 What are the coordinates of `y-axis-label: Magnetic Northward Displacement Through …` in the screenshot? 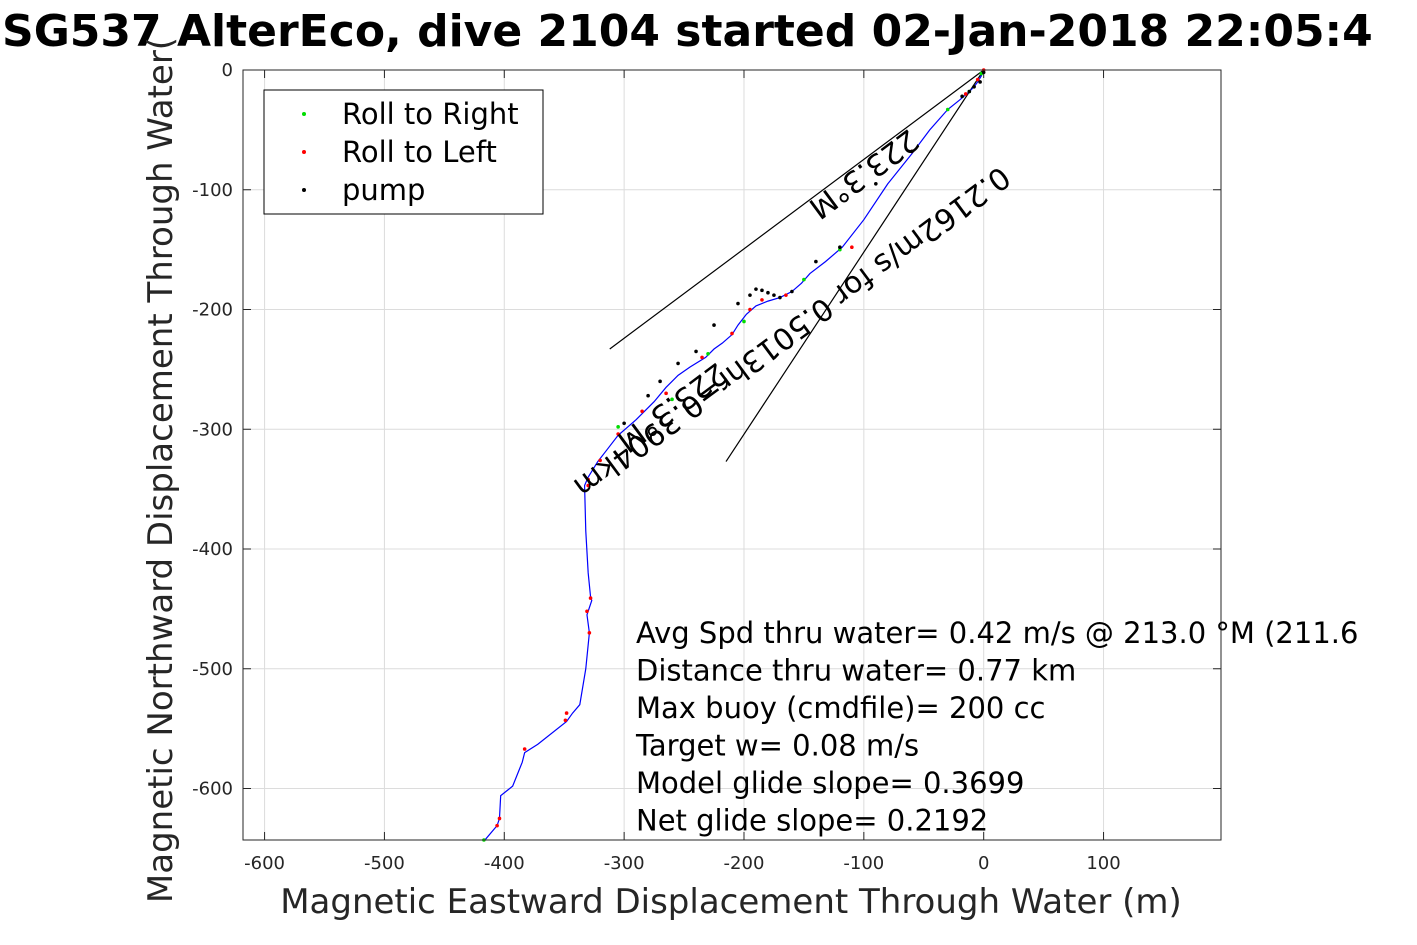 It's located at (161, 470).